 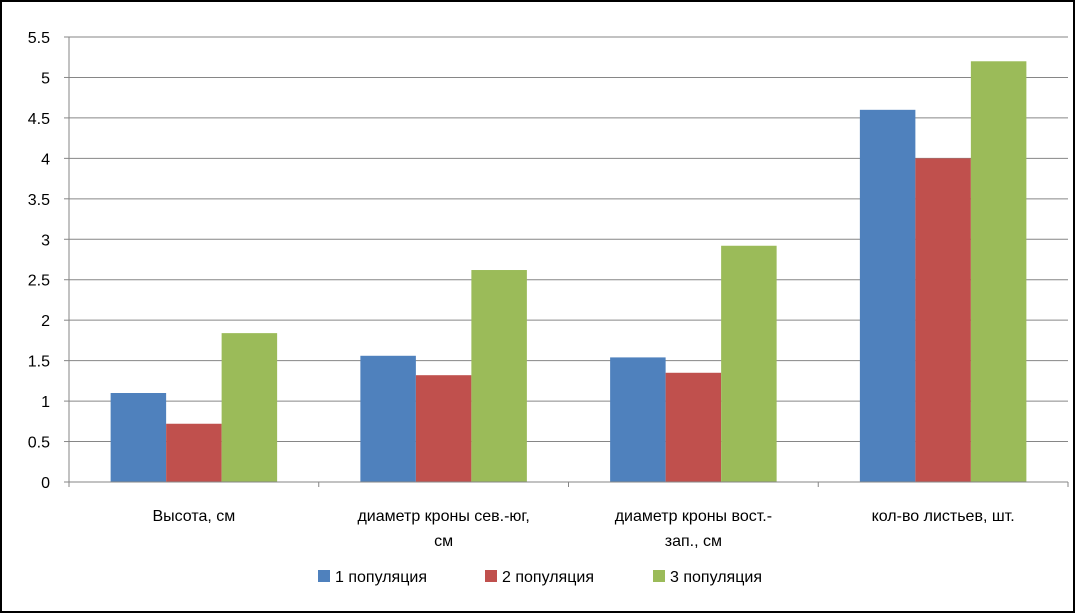 I want to click on legend-label-2: 2 популяция, so click(x=548, y=577).